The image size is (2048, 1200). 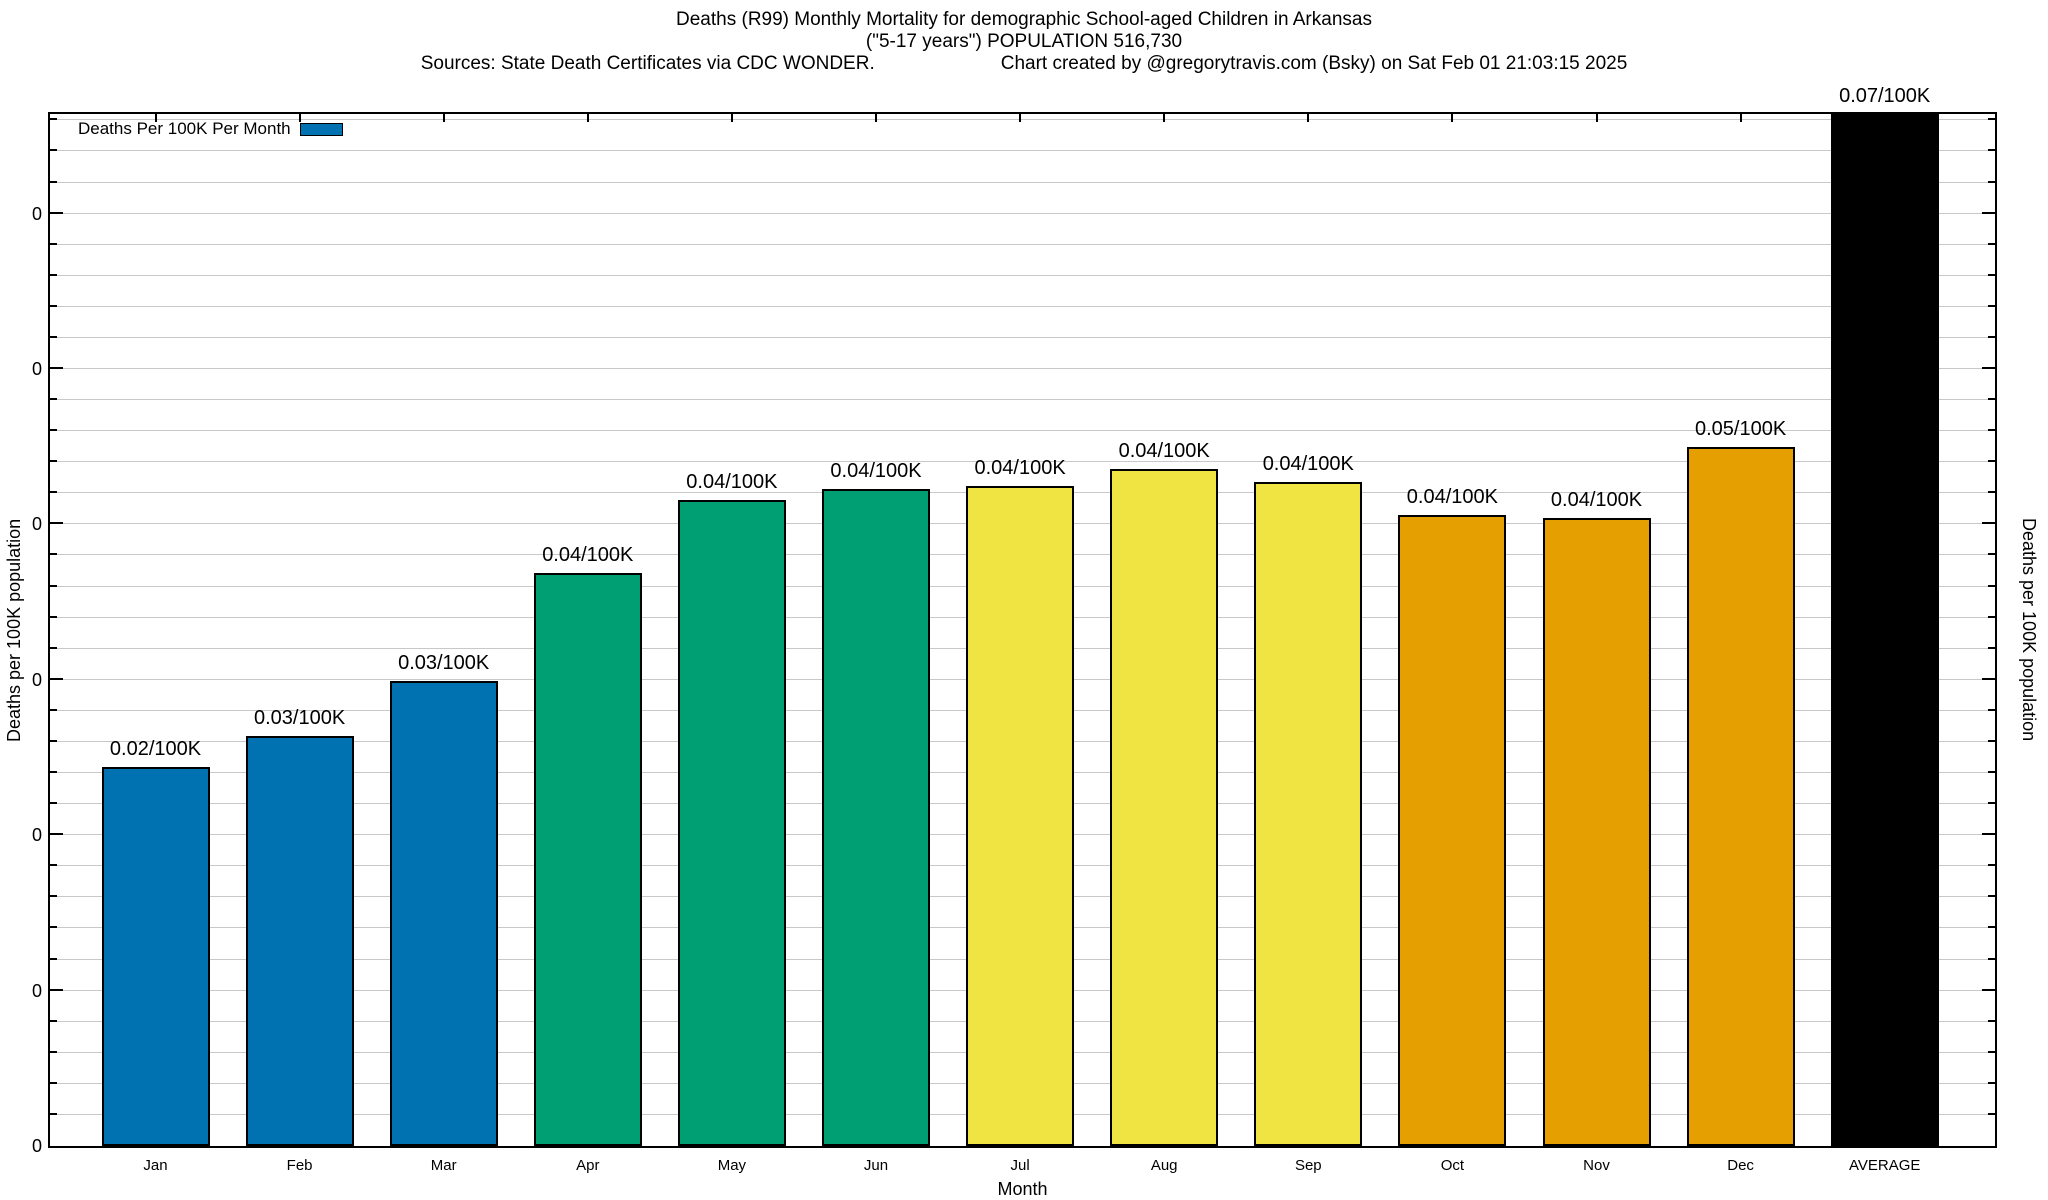 I want to click on x-tick-label-may: May, so click(x=732, y=1165).